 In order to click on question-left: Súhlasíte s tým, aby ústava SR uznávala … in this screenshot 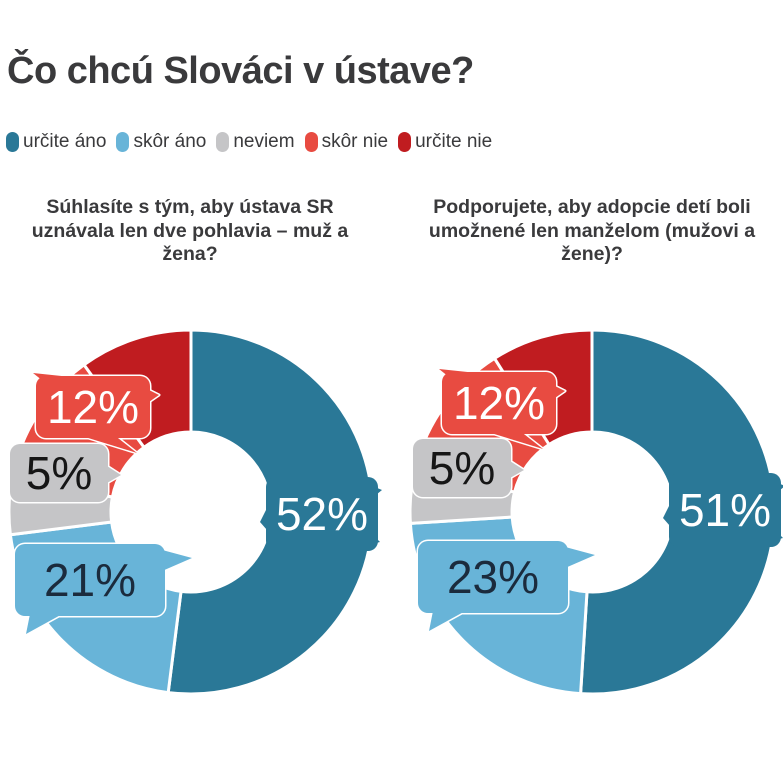, I will do `click(190, 230)`.